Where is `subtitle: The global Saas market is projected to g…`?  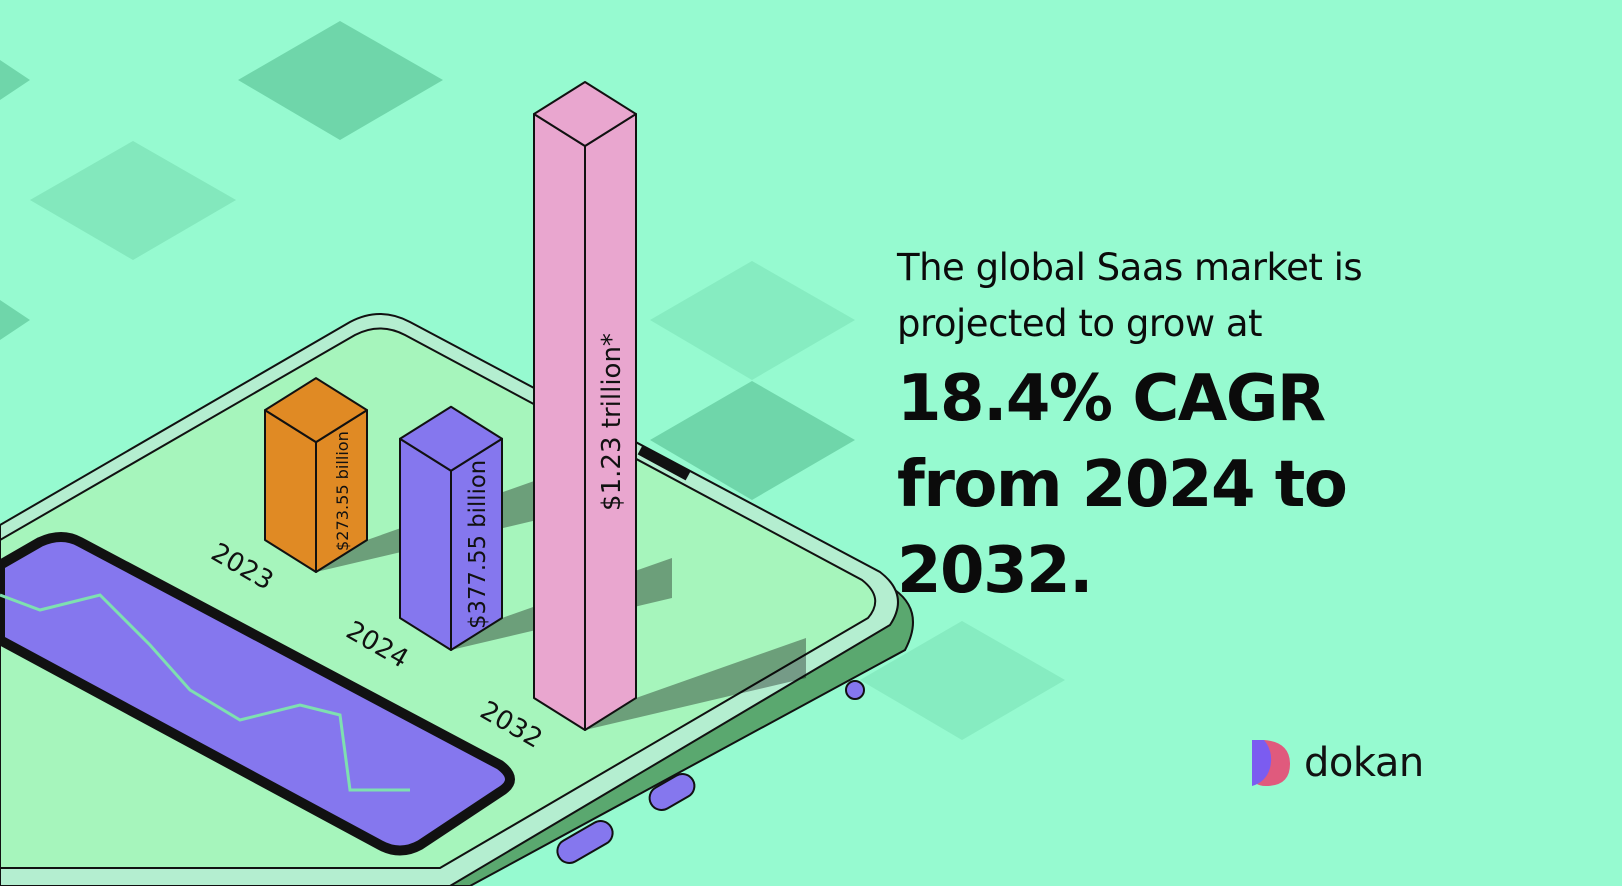 subtitle: The global Saas market is projected to g… is located at coordinates (1130, 295).